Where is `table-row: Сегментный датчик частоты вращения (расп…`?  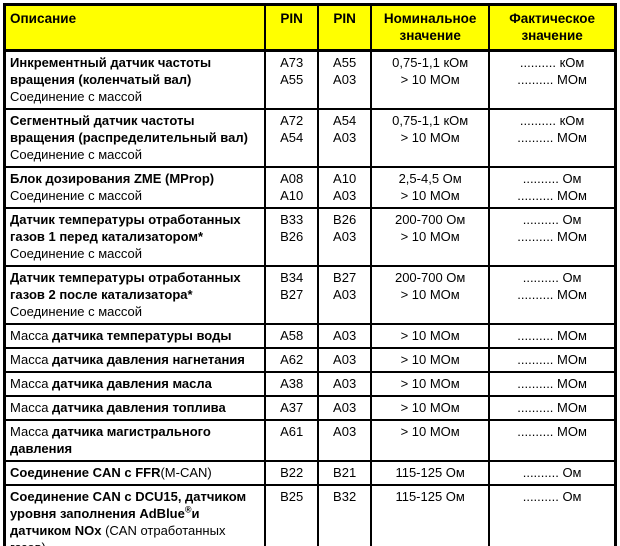
table-row: Сегментный датчик частоты вращения (расп… is located at coordinates (310, 138).